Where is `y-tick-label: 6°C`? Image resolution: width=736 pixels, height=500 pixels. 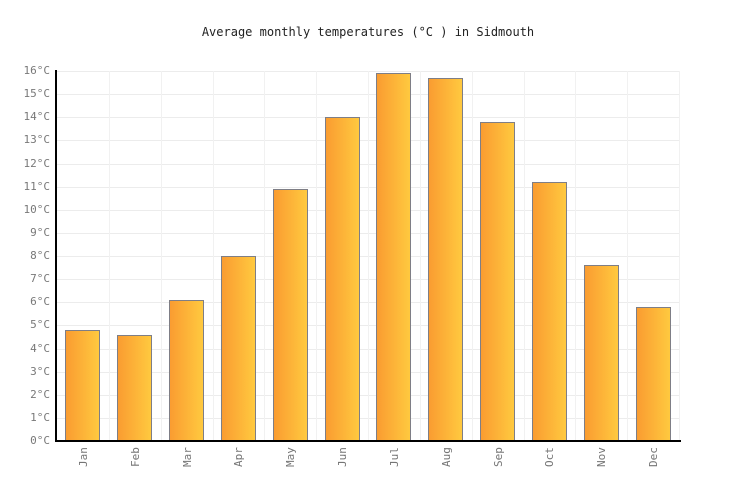 y-tick-label: 6°C is located at coordinates (40, 302).